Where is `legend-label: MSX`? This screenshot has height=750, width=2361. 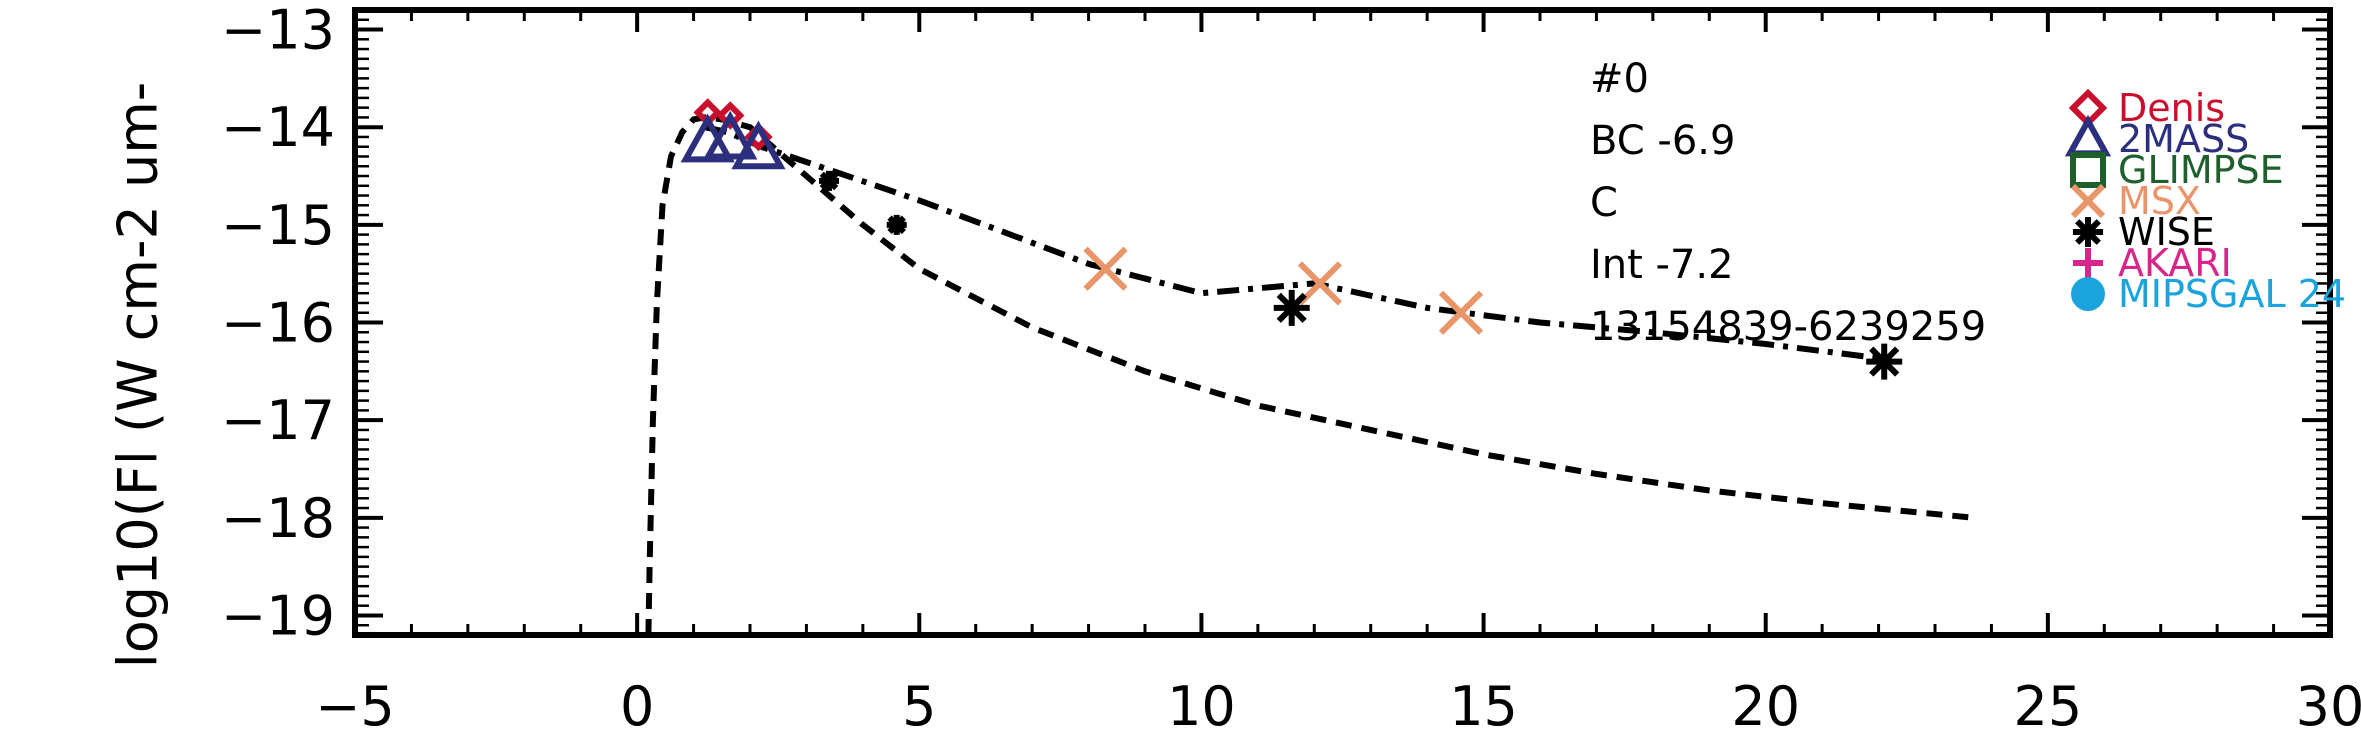 legend-label: MSX is located at coordinates (2159, 201).